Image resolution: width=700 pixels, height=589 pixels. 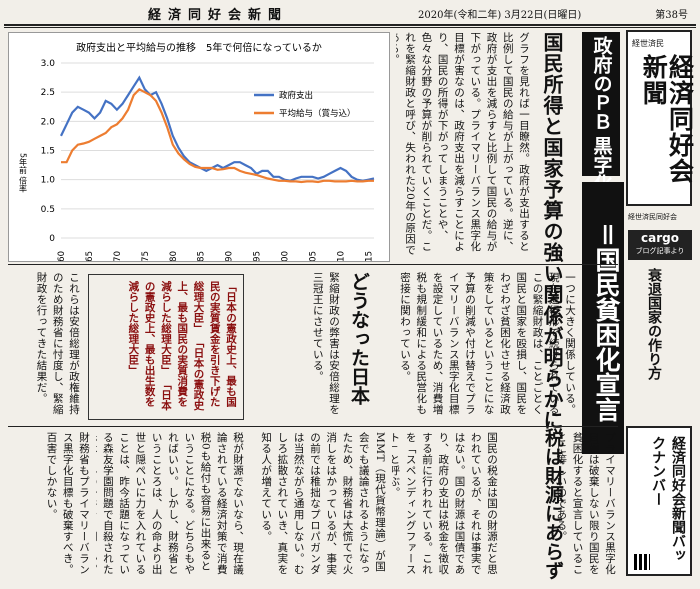 What do you see at coordinates (48, 122) in the screenshot?
I see `y-tick-label: 2.0` at bounding box center [48, 122].